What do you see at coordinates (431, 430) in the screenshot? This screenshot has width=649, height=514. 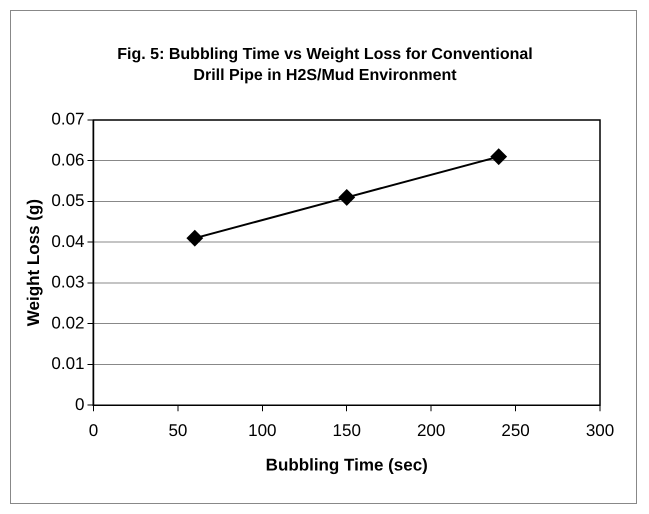 I see `x-tick-label: 200` at bounding box center [431, 430].